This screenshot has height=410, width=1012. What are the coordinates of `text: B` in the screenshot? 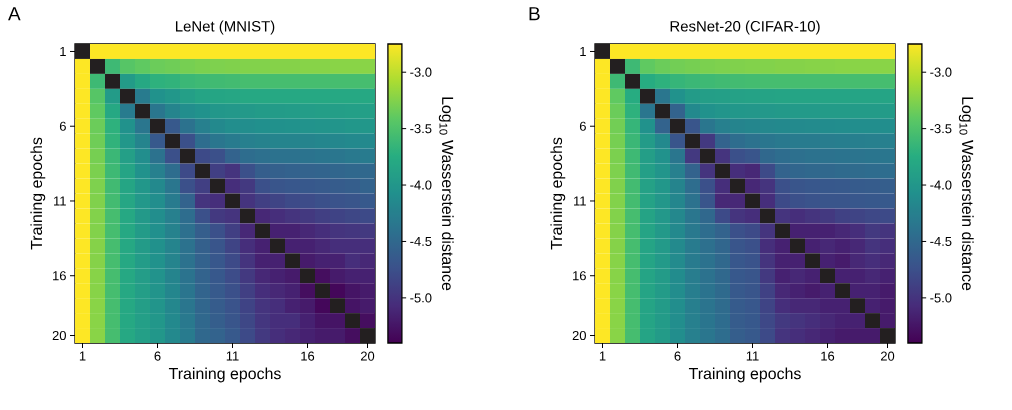 It's located at (534, 14).